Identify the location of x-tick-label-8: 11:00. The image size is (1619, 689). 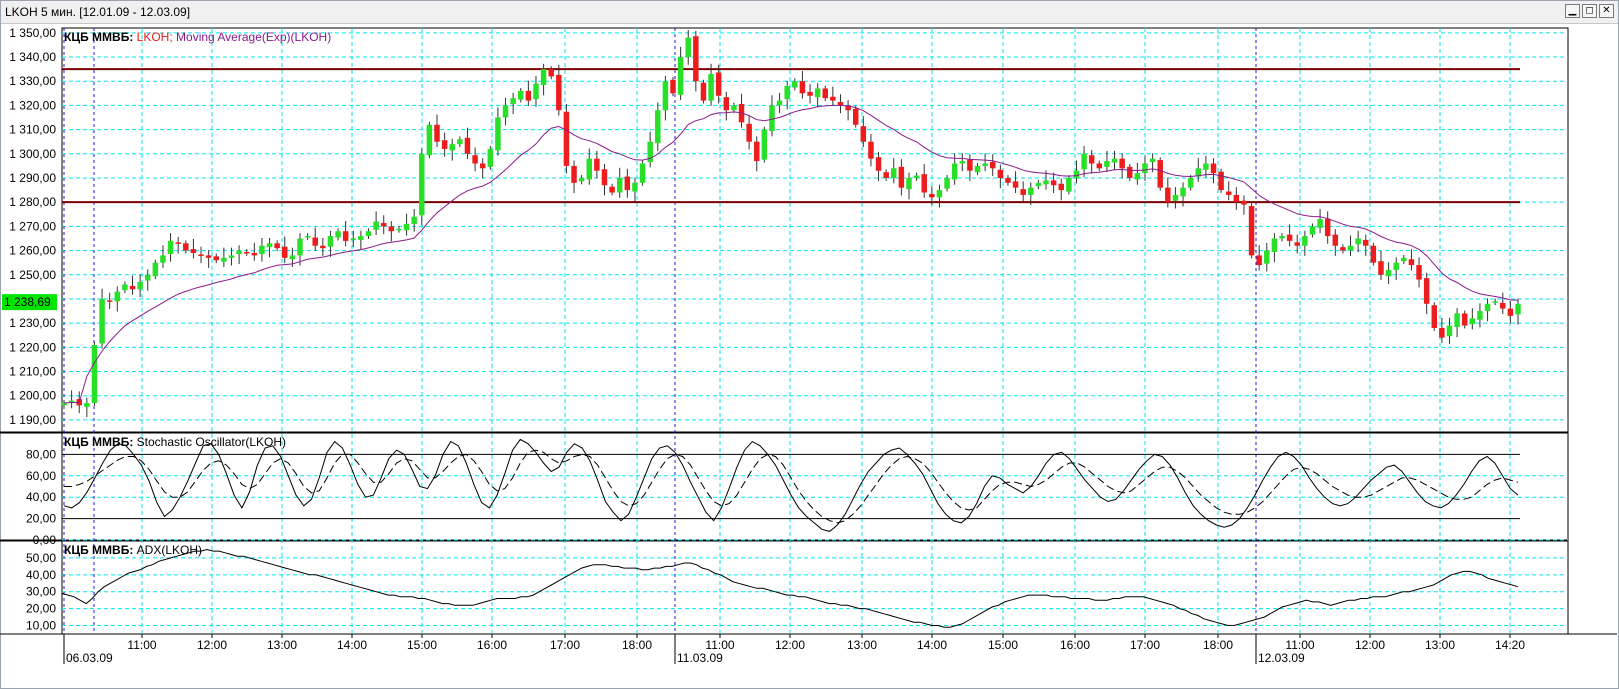
(719, 645).